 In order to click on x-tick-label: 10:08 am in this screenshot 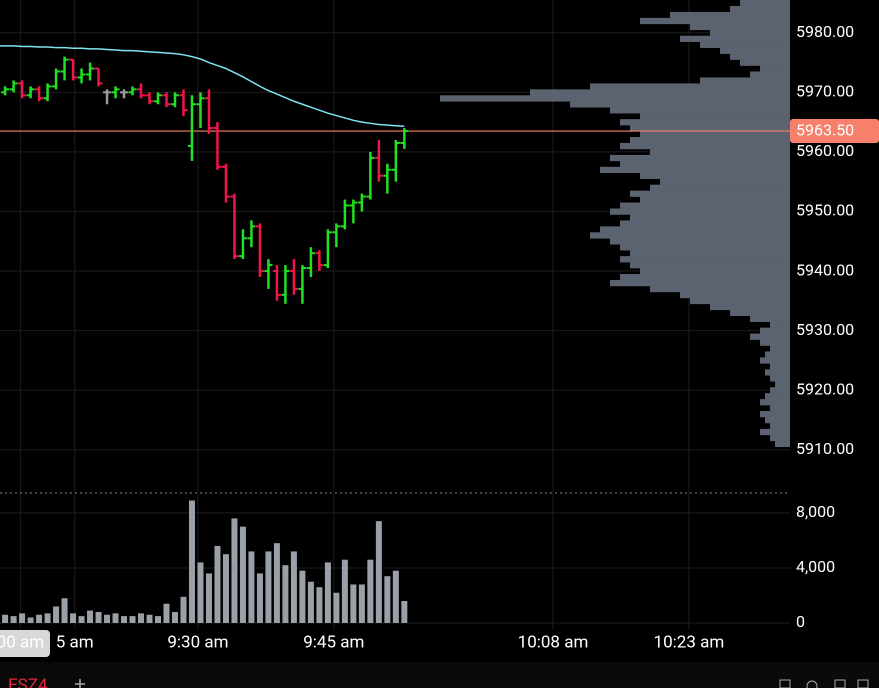, I will do `click(553, 642)`.